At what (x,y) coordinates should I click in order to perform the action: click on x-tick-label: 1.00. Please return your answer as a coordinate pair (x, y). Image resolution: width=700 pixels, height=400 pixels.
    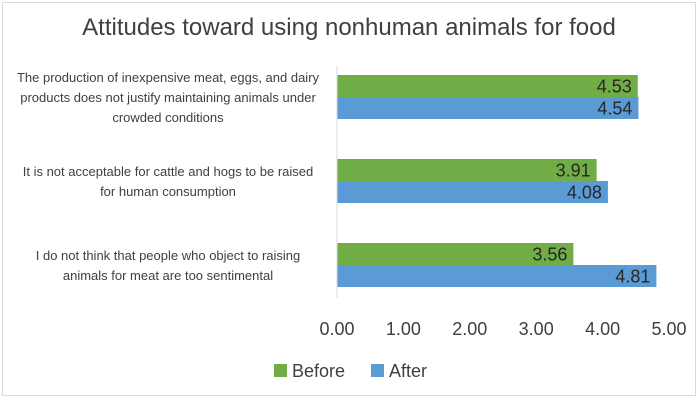
    Looking at the image, I should click on (403, 329).